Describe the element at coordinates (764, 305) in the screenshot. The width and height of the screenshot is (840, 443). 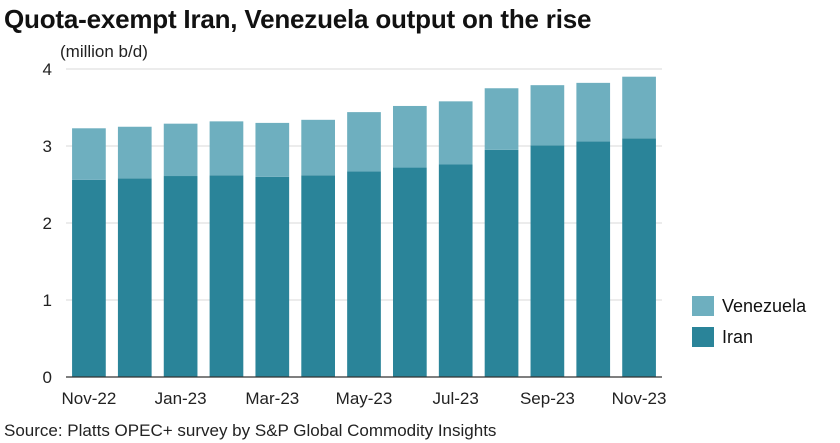
I see `legend-label-venezuela: Venezuela` at that location.